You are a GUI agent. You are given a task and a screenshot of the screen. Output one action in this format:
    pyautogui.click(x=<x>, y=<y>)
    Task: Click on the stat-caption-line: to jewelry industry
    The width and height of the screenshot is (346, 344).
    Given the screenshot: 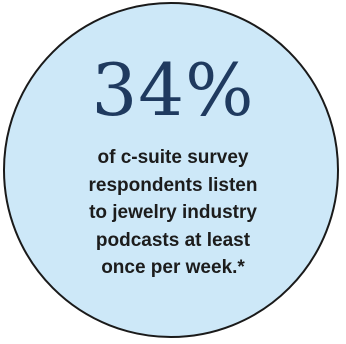 What is the action you would take?
    pyautogui.click(x=173, y=212)
    